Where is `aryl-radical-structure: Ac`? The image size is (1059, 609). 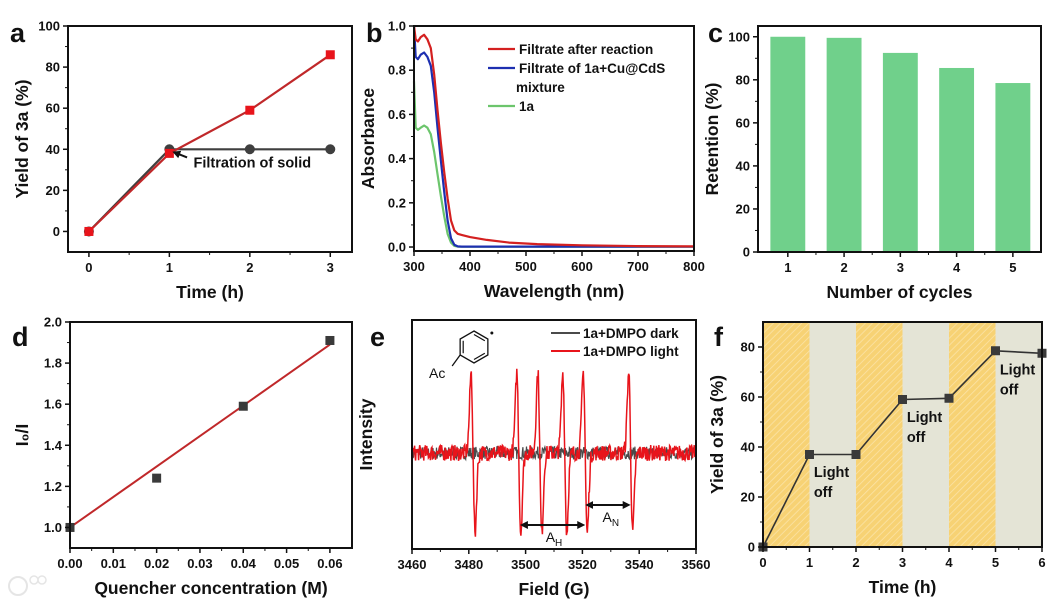 aryl-radical-structure: Ac is located at coordinates (461, 355).